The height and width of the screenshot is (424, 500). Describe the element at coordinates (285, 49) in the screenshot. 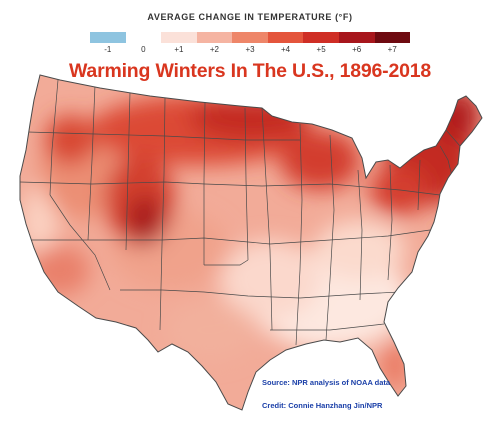

I see `legend-tick-label: +4` at that location.